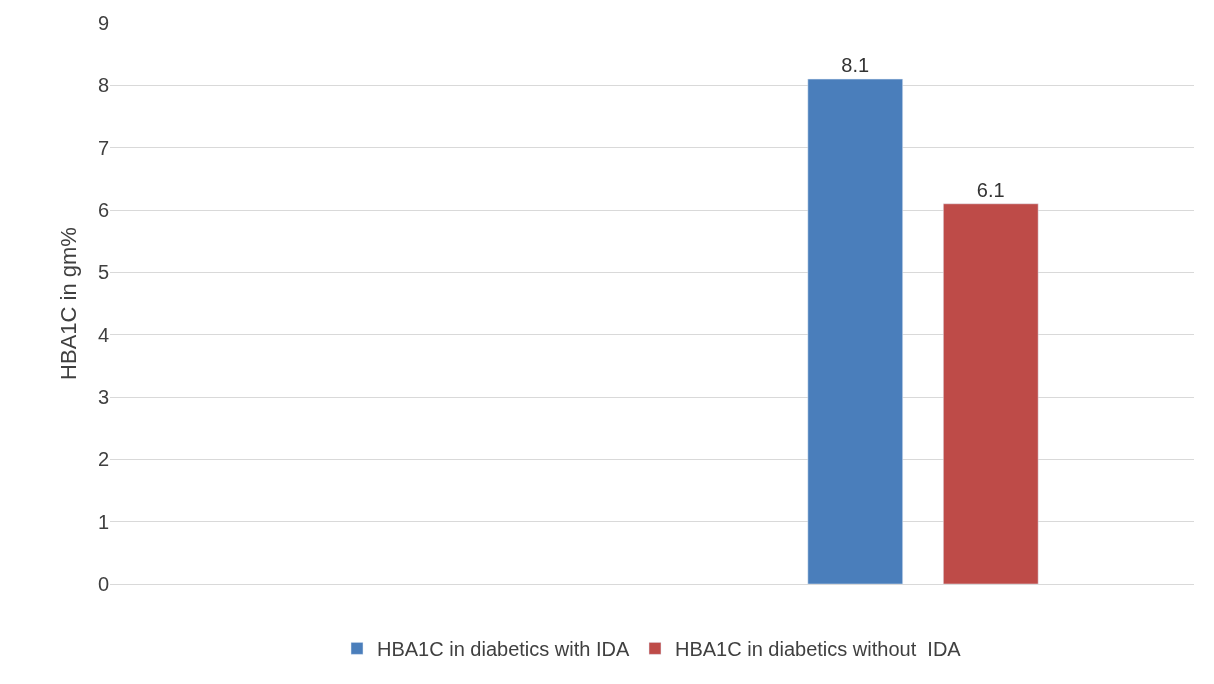  Describe the element at coordinates (103, 272) in the screenshot. I see `y-tick-label: 5` at that location.